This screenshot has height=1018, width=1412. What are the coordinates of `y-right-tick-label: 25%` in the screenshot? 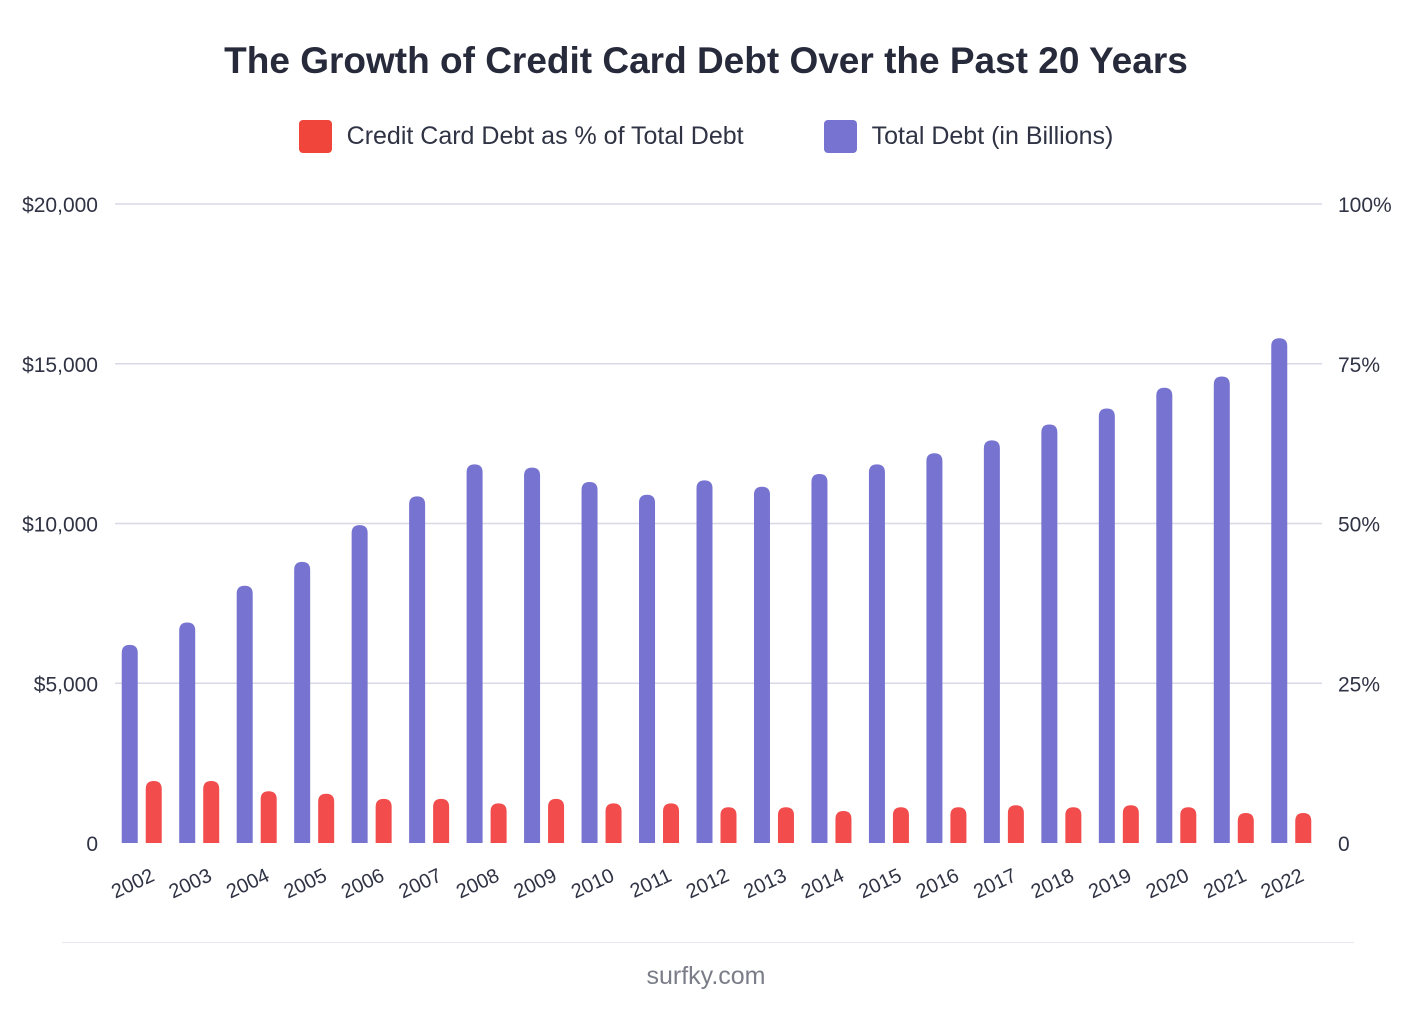 It's located at (1359, 684).